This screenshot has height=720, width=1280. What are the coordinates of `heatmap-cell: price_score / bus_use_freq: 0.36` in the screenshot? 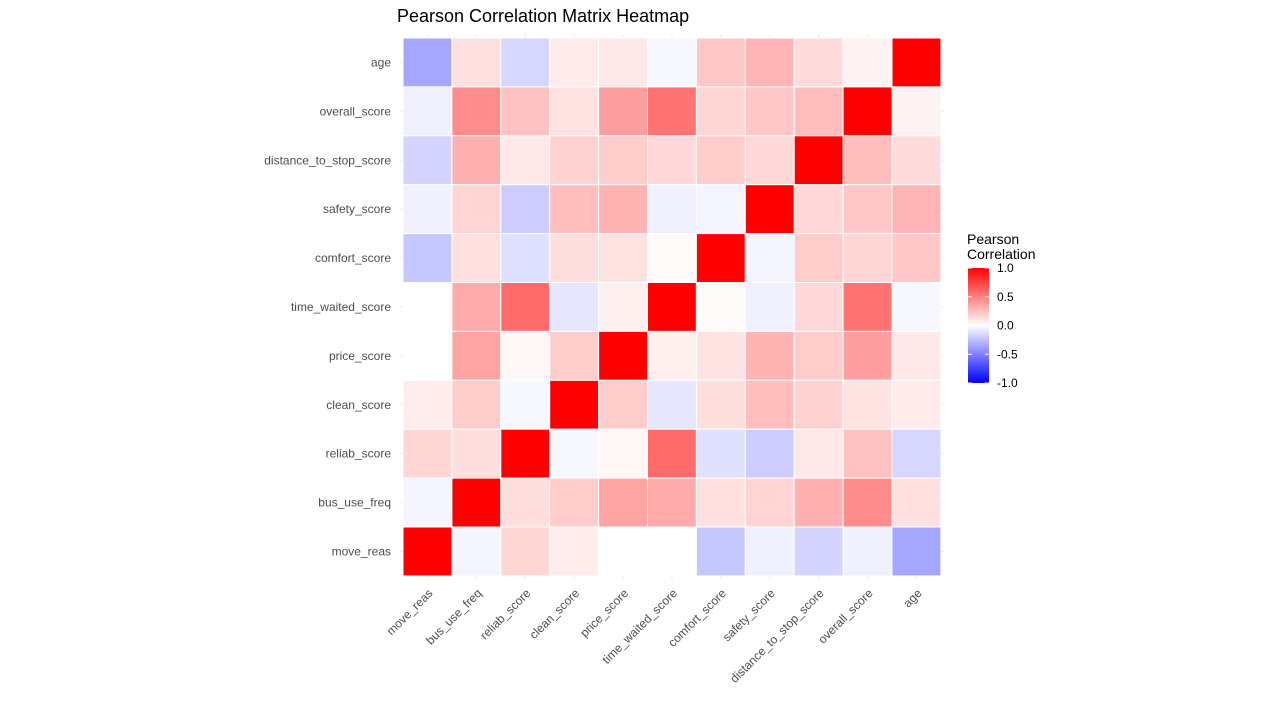 It's located at (476, 355).